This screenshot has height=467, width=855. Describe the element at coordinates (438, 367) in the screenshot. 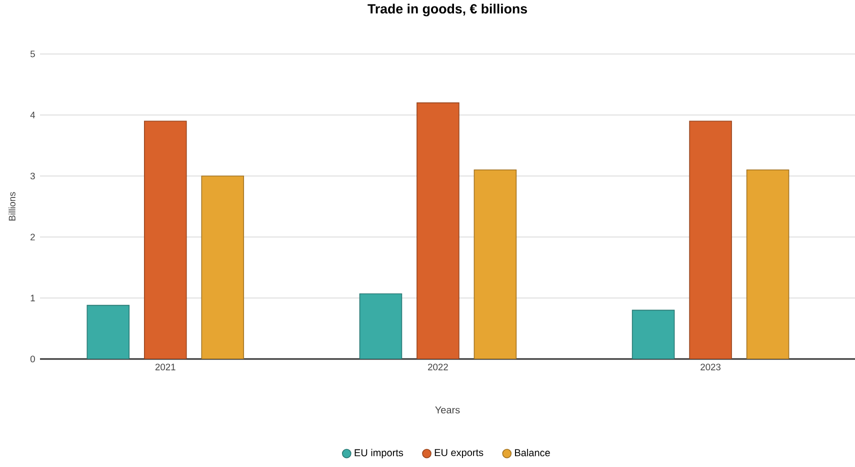

I see `x-tick-label: 2022` at that location.